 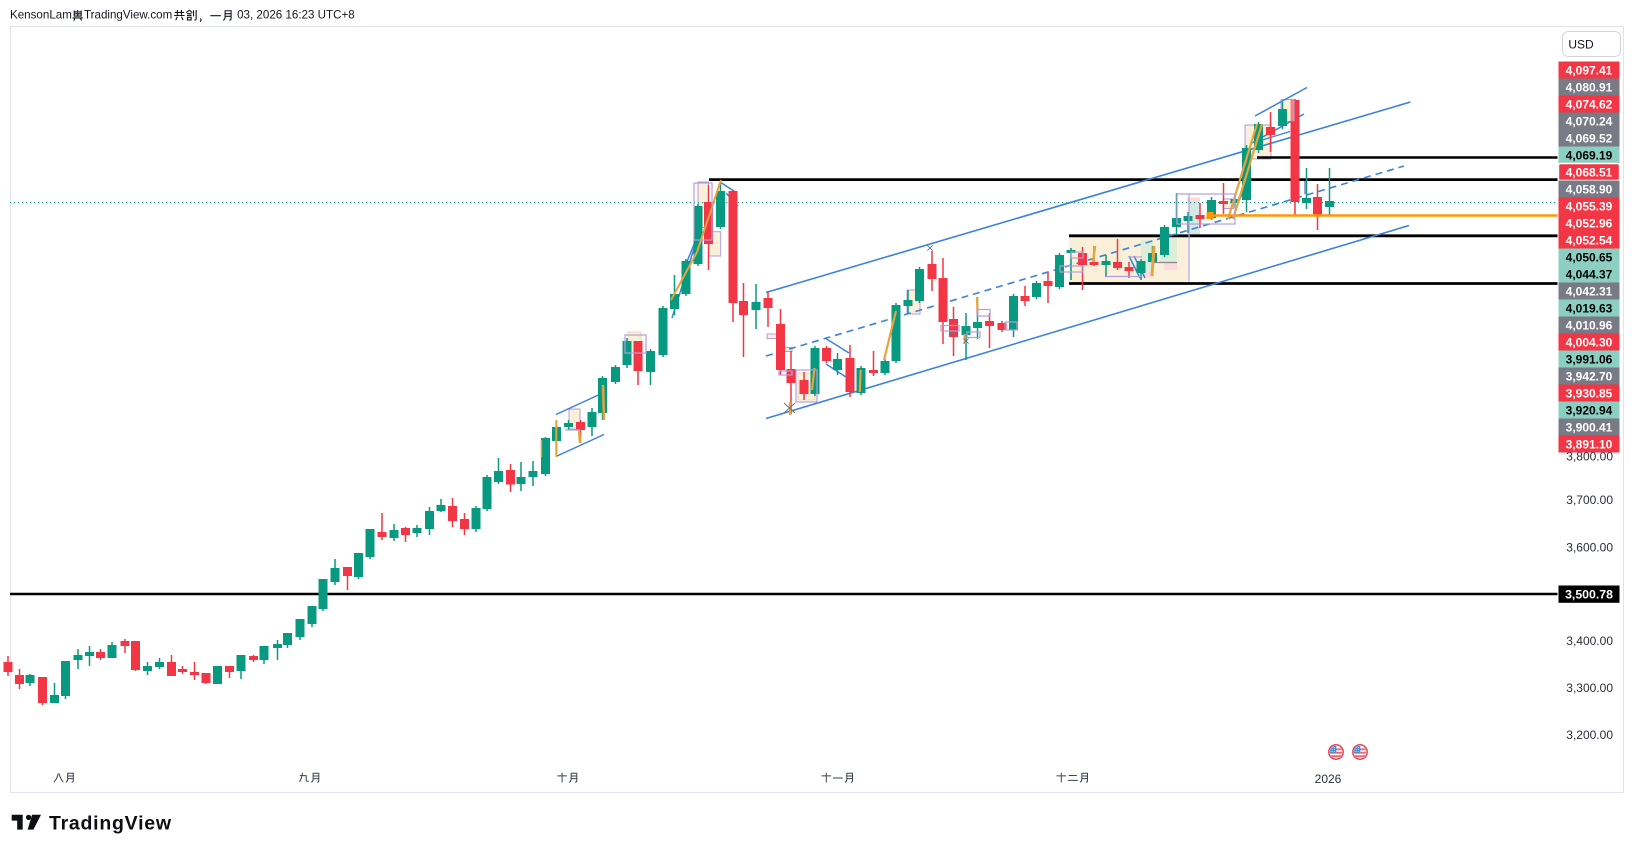 I want to click on svg-text: 3,991.06, so click(x=1589, y=359).